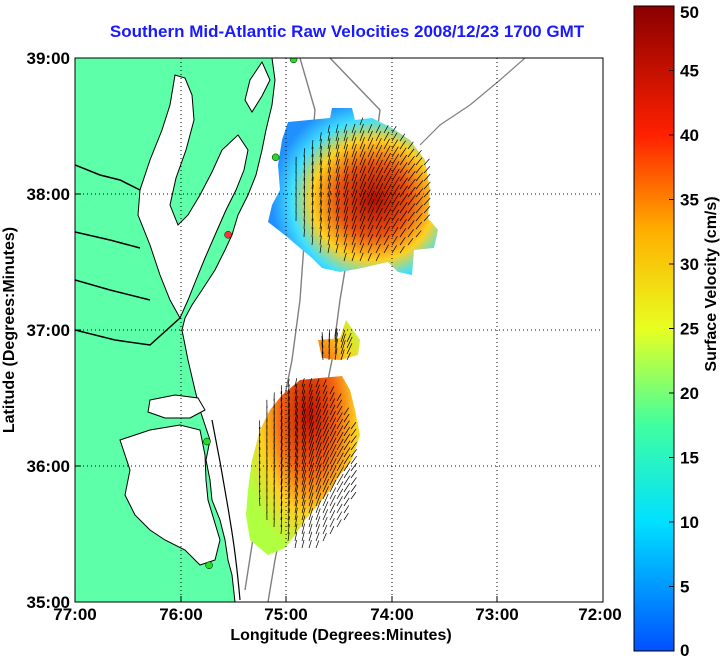 This screenshot has height=659, width=724. Describe the element at coordinates (689, 12) in the screenshot. I see `colorbar-tick-label: 50` at that location.